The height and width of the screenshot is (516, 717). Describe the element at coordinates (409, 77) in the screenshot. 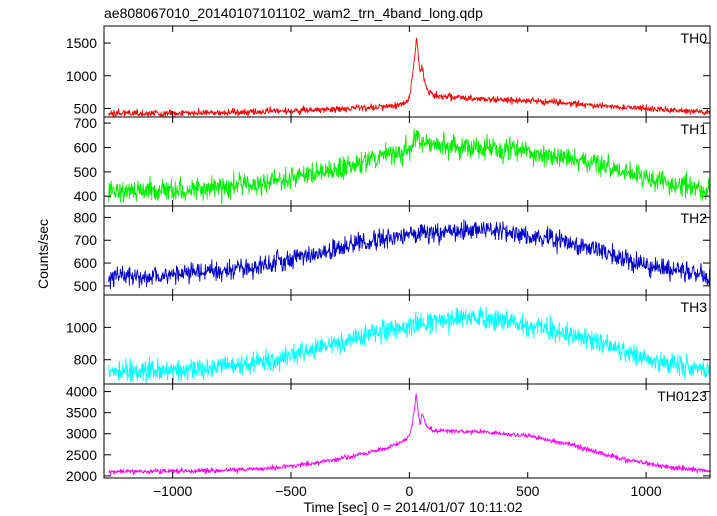

I see `series-line-th0` at that location.